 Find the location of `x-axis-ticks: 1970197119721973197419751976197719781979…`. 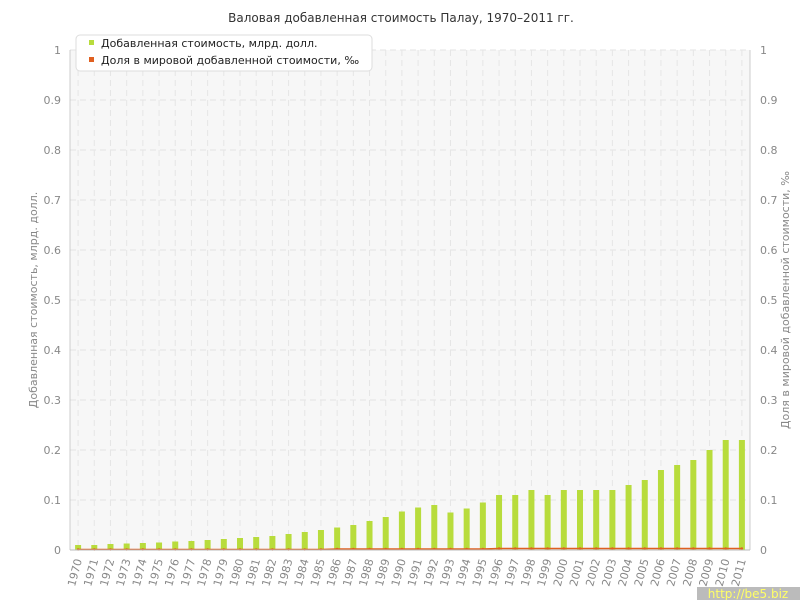

x-axis-ticks: 1970197119721973197419751976197719781979… is located at coordinates (407, 572).